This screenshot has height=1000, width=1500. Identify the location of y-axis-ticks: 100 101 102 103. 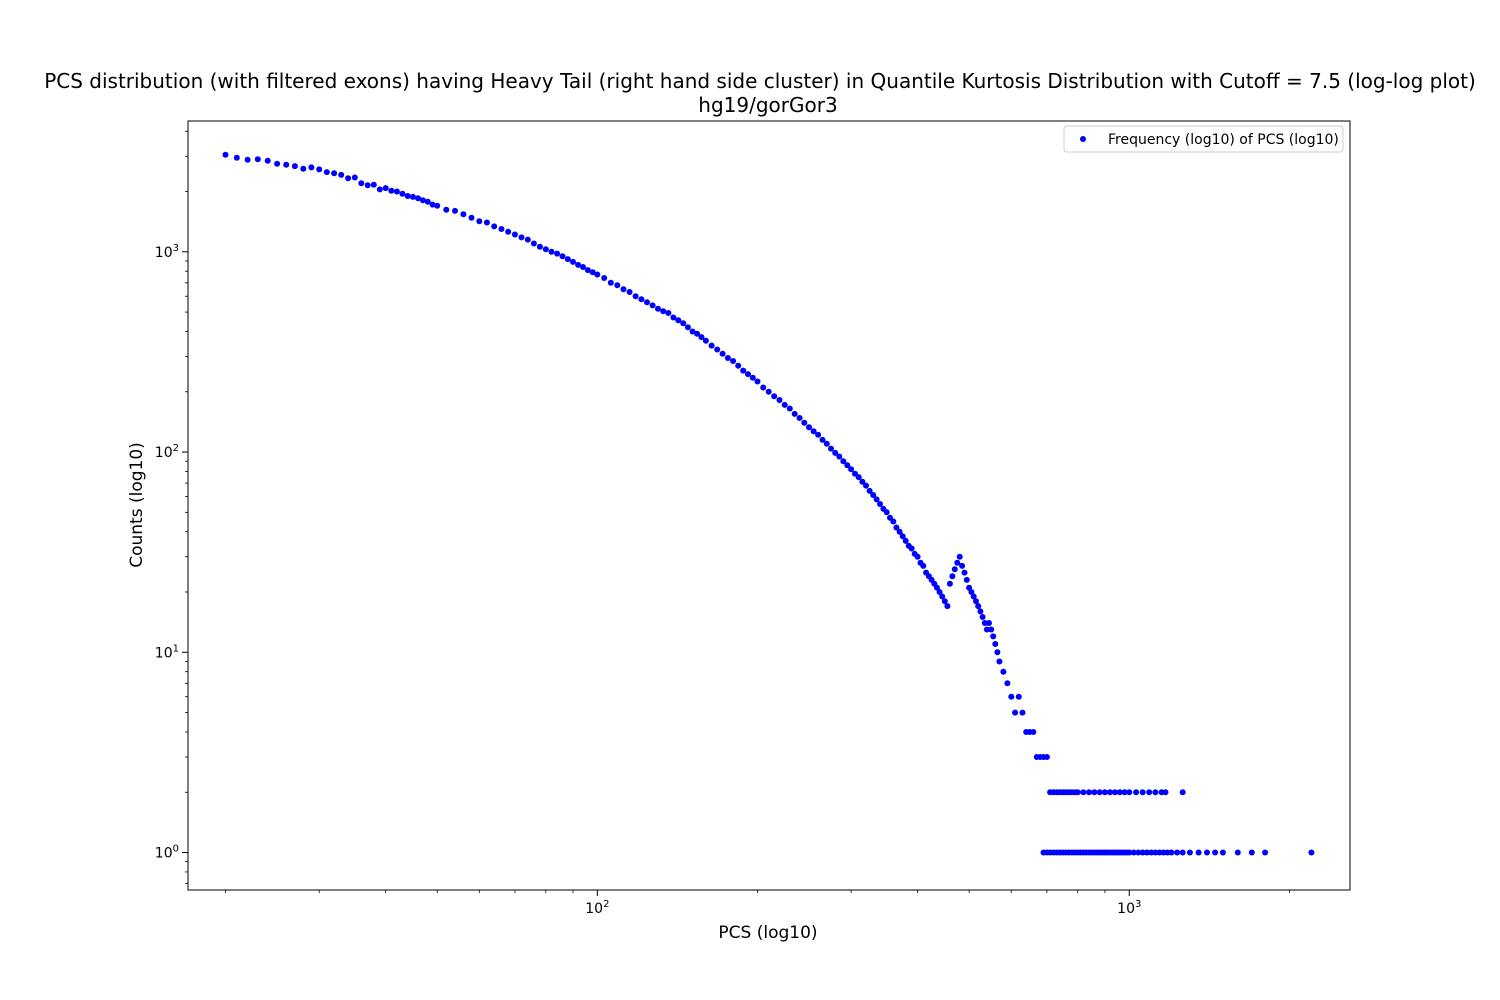
(171, 507).